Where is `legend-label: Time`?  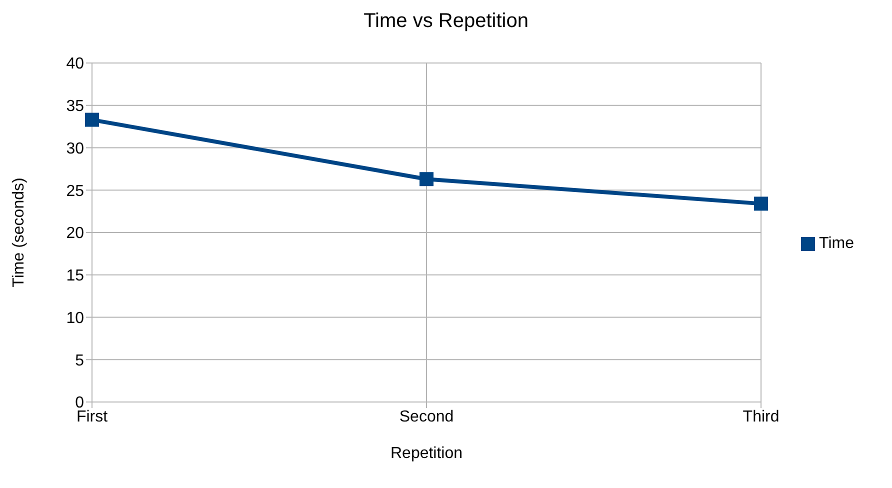
legend-label: Time is located at coordinates (836, 243).